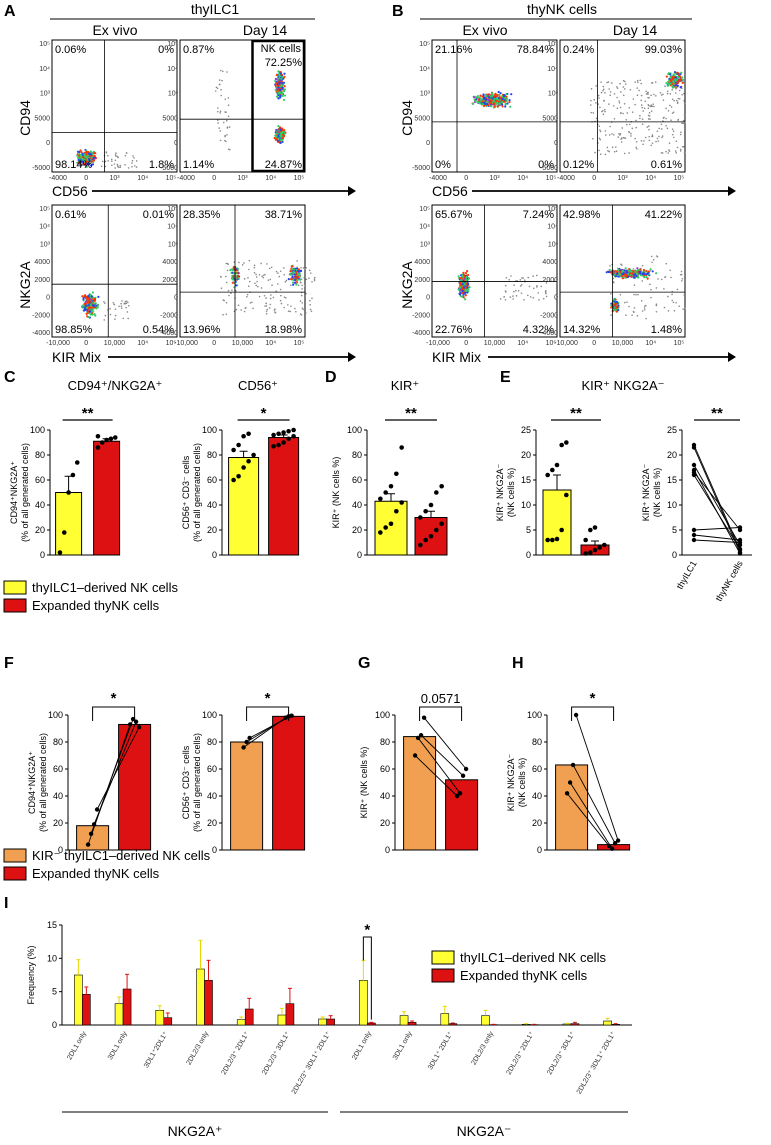 The image size is (771, 1145). Describe the element at coordinates (657, 493) in the screenshot. I see `y-axis-label: (NK cells %)` at that location.